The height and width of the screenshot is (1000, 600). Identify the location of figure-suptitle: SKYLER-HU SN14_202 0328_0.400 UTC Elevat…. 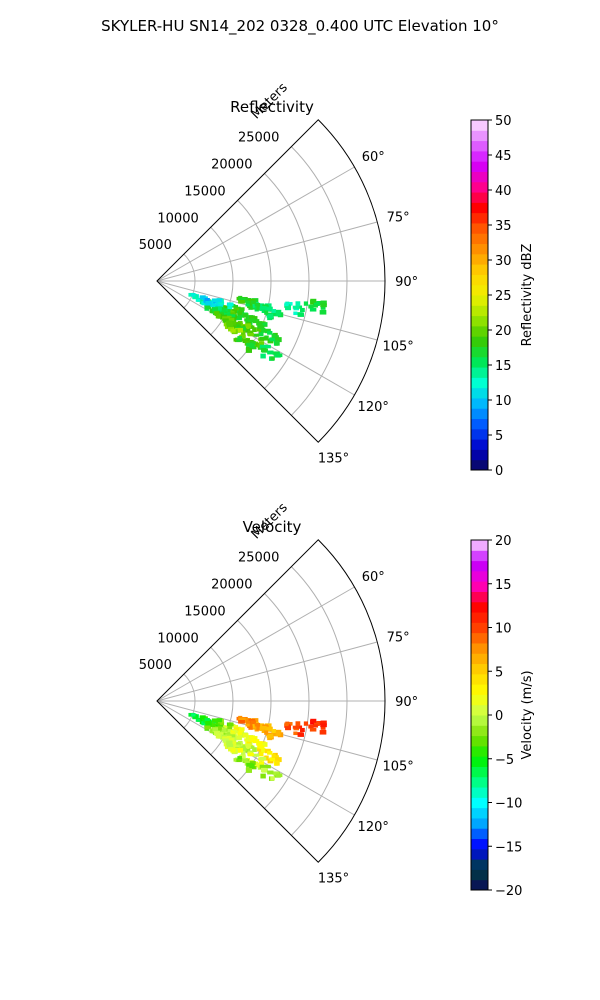
(300, 26).